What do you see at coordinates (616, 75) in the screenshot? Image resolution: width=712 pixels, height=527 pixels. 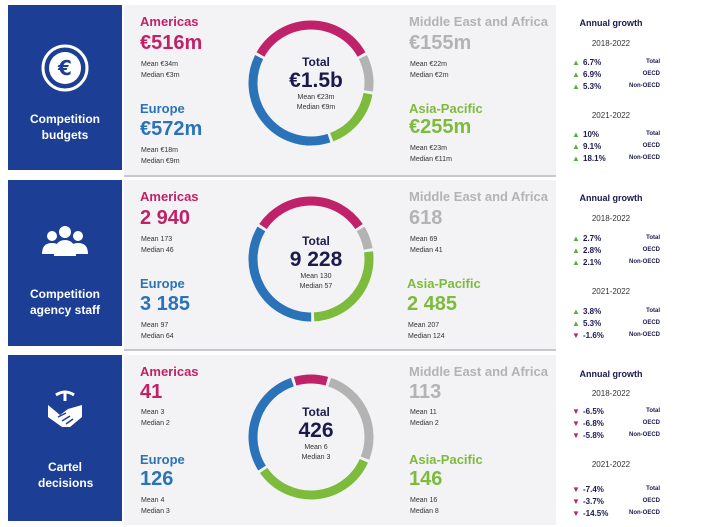 I see `growth-row: ▲ 6.9% OECD` at bounding box center [616, 75].